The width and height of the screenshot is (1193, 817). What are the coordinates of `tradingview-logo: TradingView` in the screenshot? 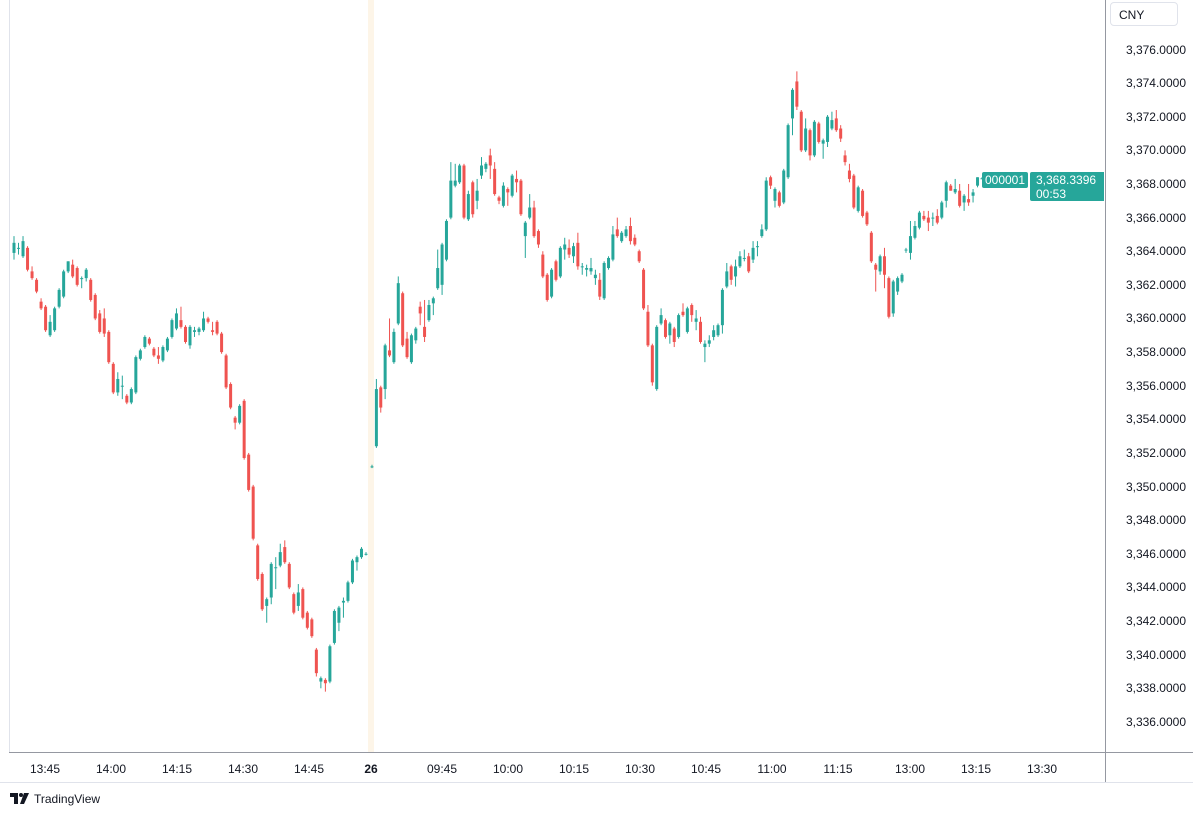 It's located at (55, 799).